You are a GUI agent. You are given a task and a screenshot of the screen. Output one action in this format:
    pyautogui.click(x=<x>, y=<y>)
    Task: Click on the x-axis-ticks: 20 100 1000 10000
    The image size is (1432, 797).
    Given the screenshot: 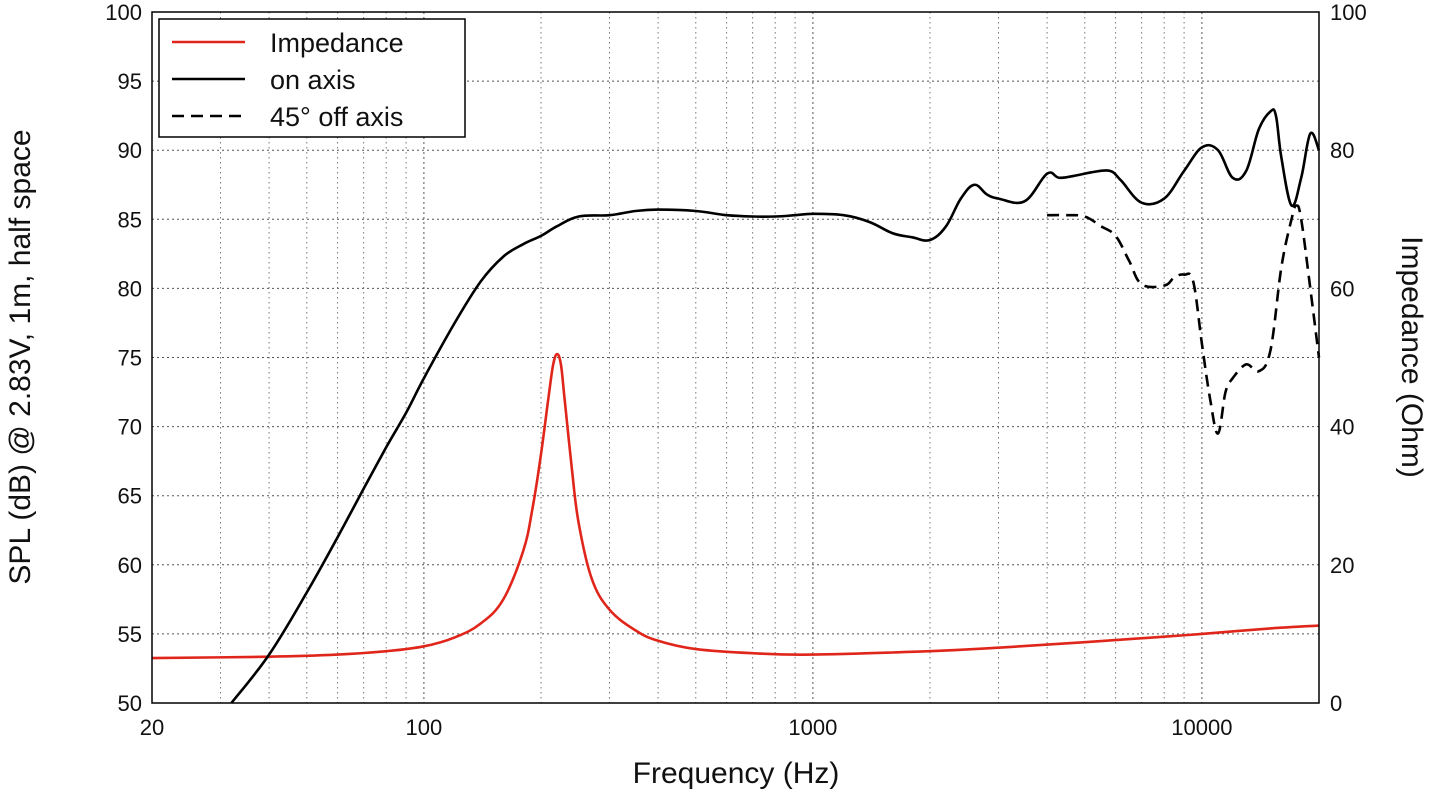 What is the action you would take?
    pyautogui.click(x=686, y=727)
    